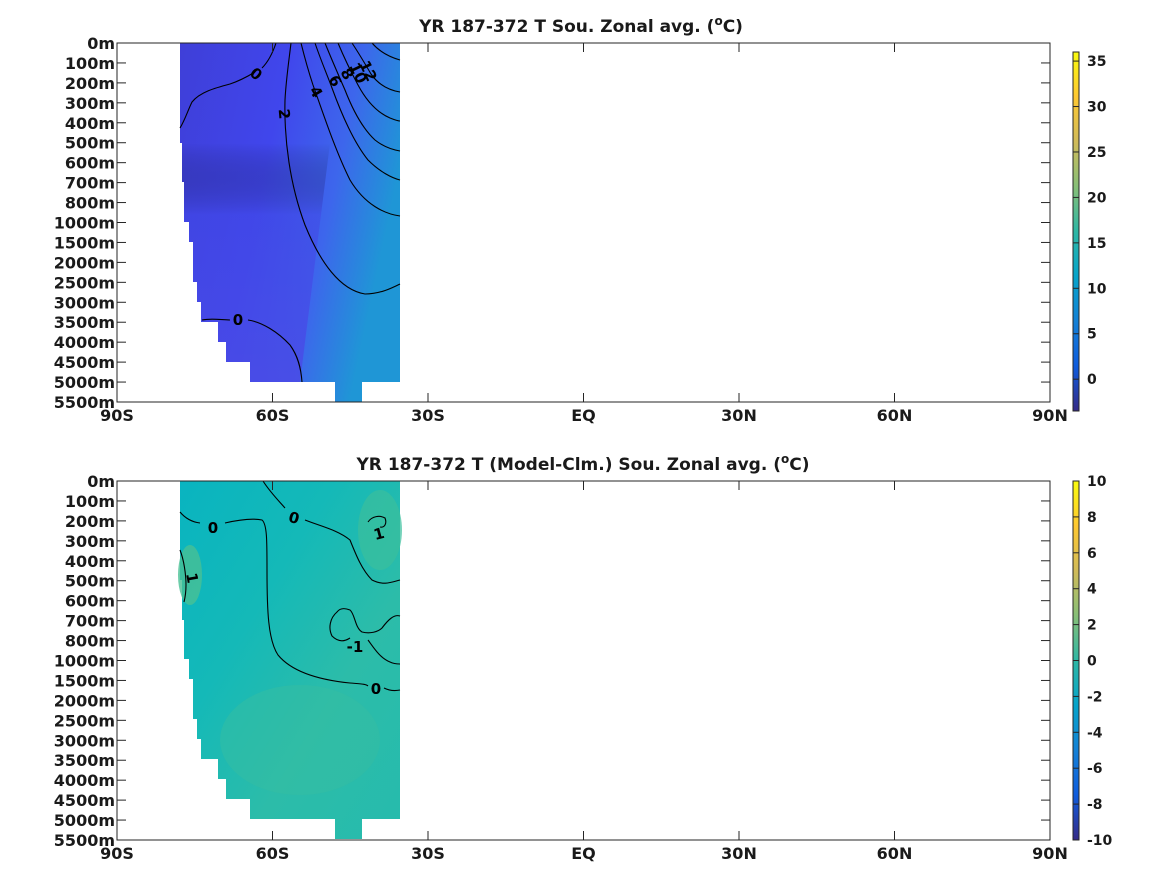 Image resolution: width=1167 pixels, height=875 pixels. Describe the element at coordinates (1095, 733) in the screenshot. I see `colorbar-tick-label: -4` at that location.